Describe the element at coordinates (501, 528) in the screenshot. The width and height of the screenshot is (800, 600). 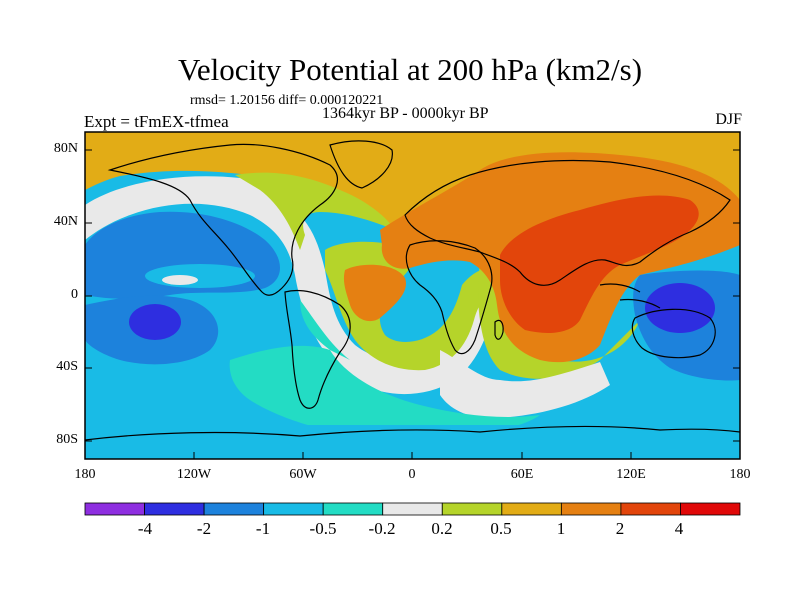
I see `colorbar-label: 0.5` at that location.